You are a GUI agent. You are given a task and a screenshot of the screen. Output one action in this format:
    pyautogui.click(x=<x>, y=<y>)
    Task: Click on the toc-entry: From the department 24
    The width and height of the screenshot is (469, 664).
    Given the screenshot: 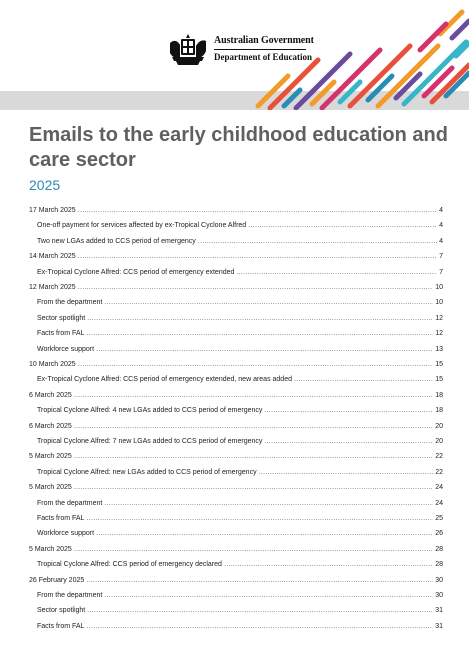 What is the action you would take?
    pyautogui.click(x=236, y=503)
    